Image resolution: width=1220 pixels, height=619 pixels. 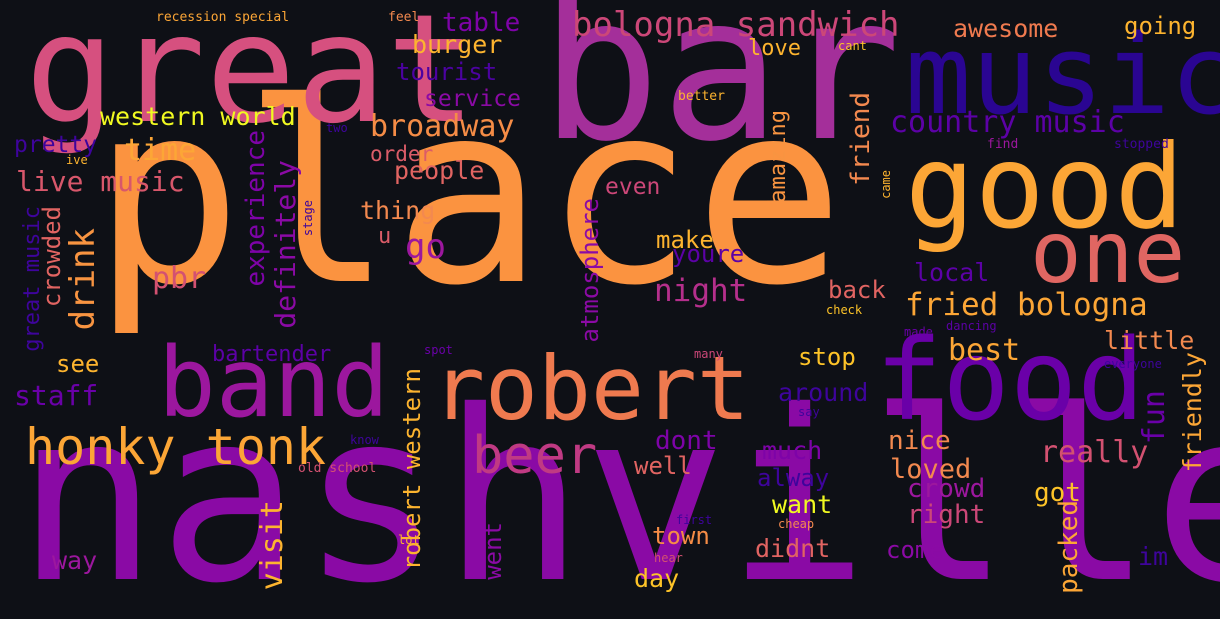 What do you see at coordinates (77, 160) in the screenshot?
I see `word-ive: ive` at bounding box center [77, 160].